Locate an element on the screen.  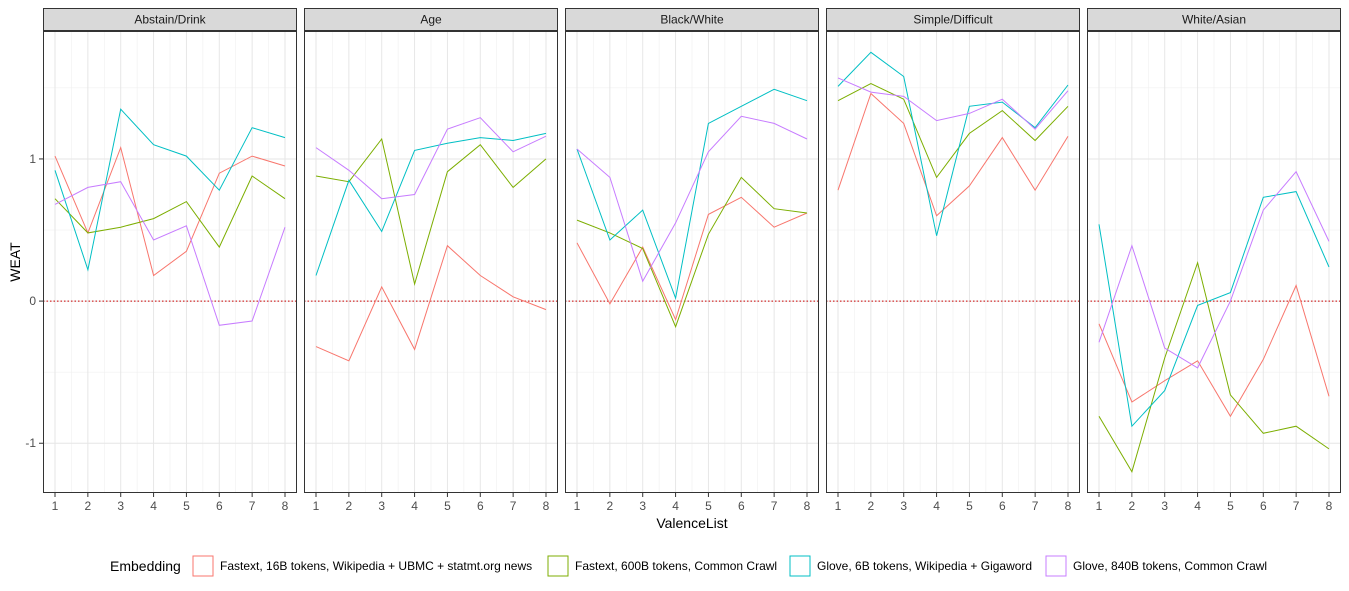
facet-label: Age is located at coordinates (431, 20).